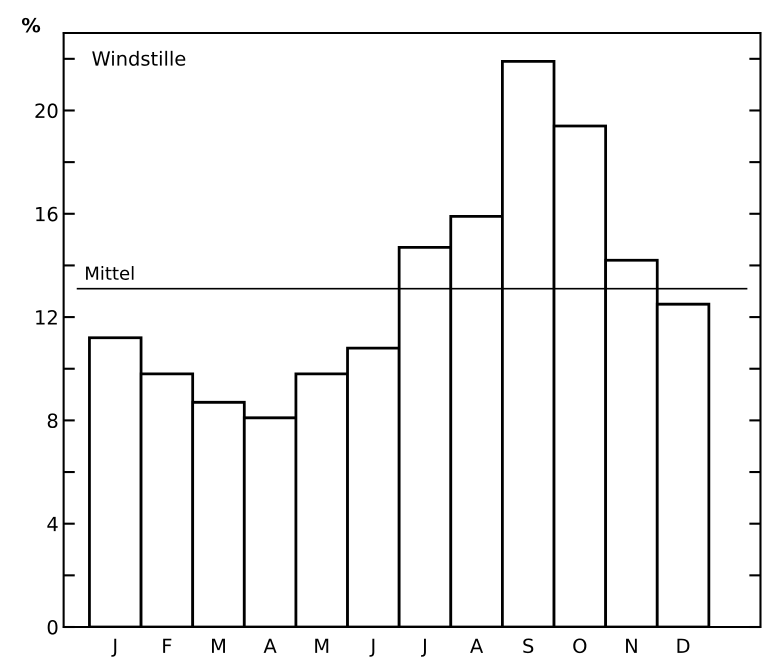 The width and height of the screenshot is (776, 660). I want to click on y-tick-label: 12, so click(46, 317).